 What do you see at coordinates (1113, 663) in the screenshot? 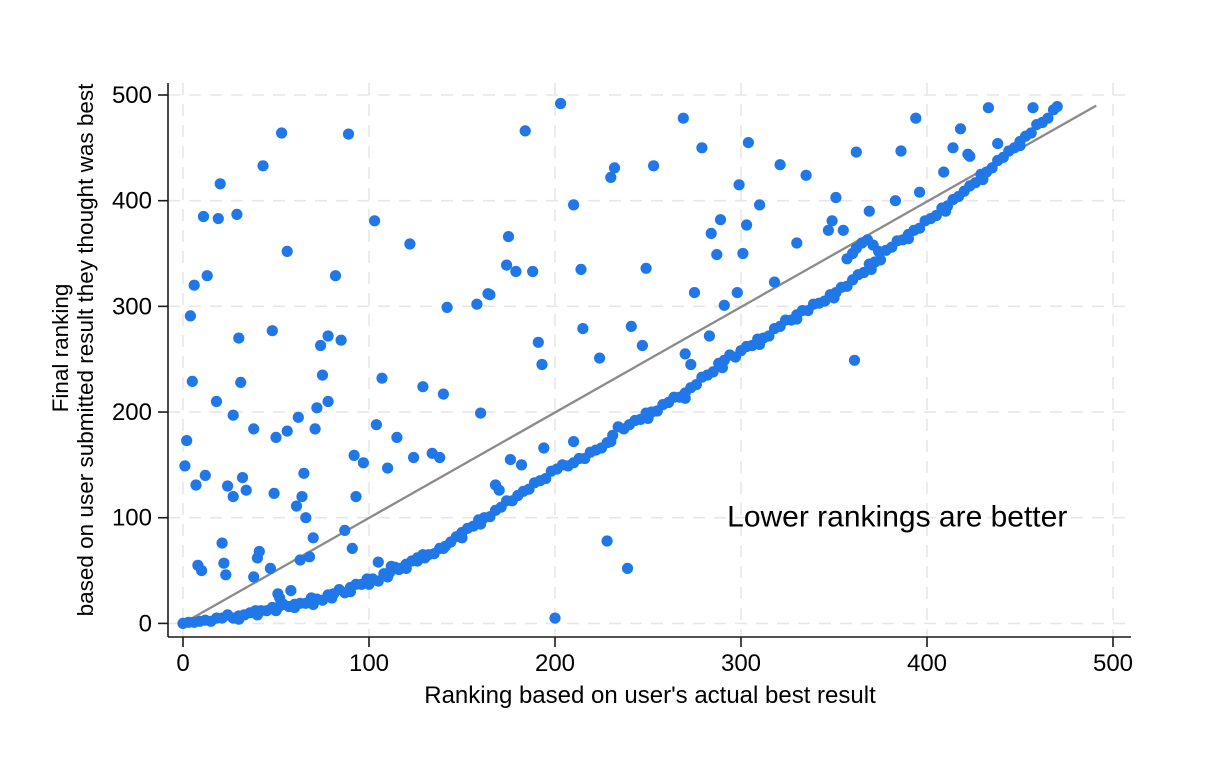
I see `x-tick-label: 500` at bounding box center [1113, 663].